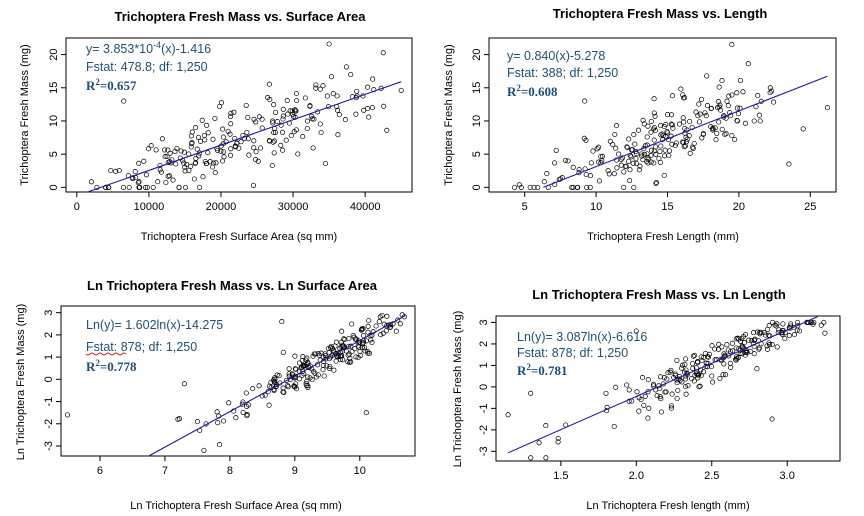  Describe the element at coordinates (148, 48) in the screenshot. I see `equation-text: y= 3.853*10-4(x)-1.416` at that location.